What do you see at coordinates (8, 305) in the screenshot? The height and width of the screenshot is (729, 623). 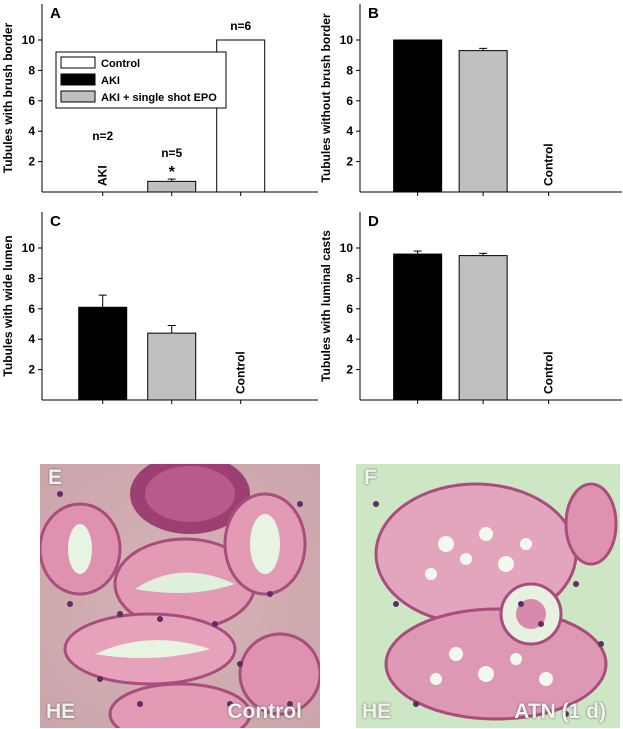 I see `y-axis-label: Tubules with wide lumen` at bounding box center [8, 305].